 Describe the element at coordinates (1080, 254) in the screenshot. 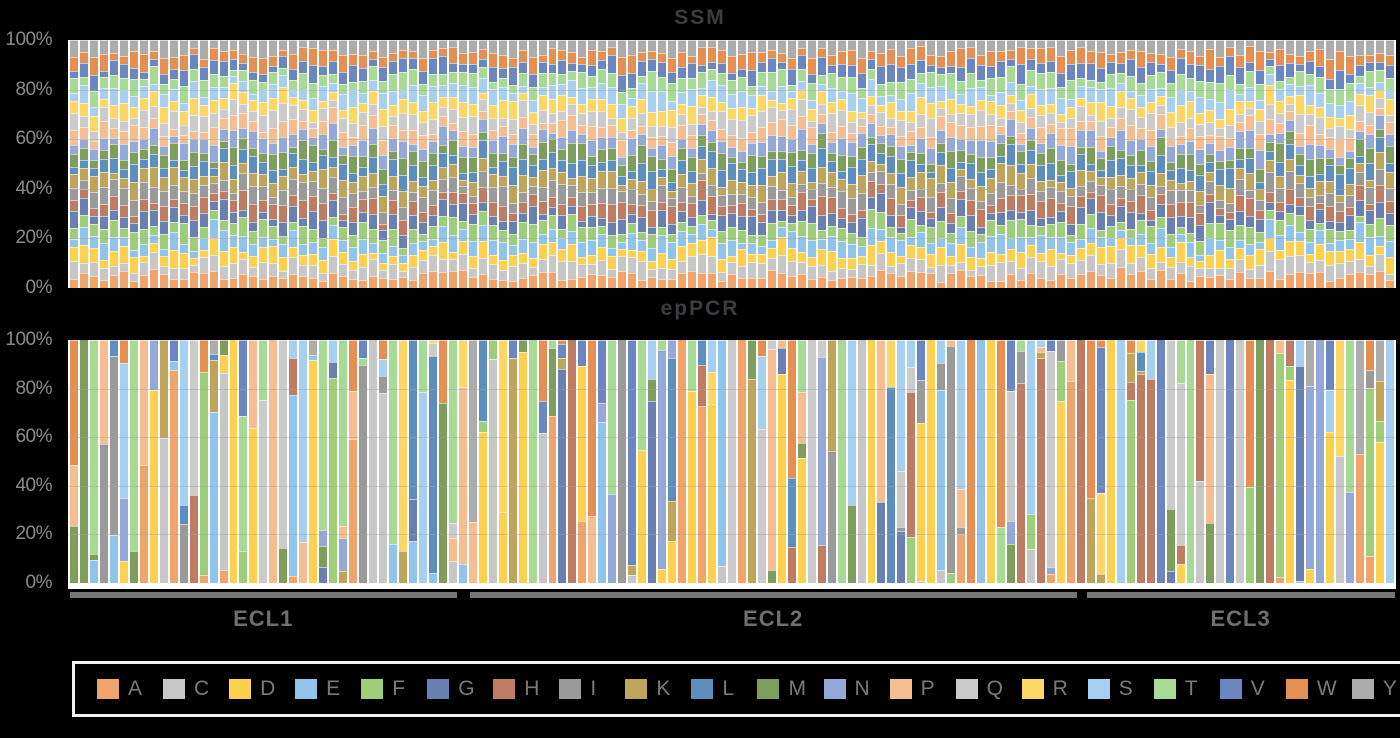

I see `segment-D` at that location.